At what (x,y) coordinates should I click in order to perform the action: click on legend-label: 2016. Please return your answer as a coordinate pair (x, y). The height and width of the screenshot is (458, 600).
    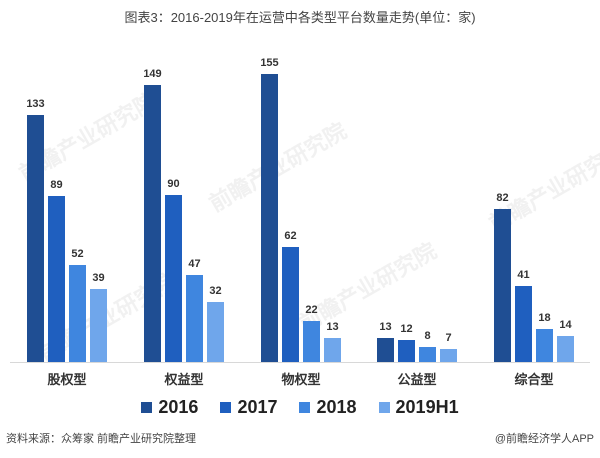
    Looking at the image, I should click on (178, 407).